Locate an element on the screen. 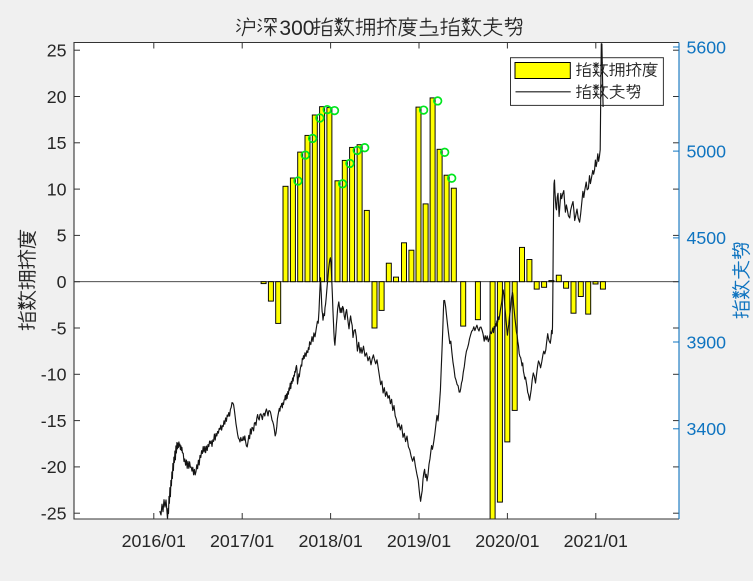 The image size is (753, 581). svg-text: -5 is located at coordinates (59, 328).